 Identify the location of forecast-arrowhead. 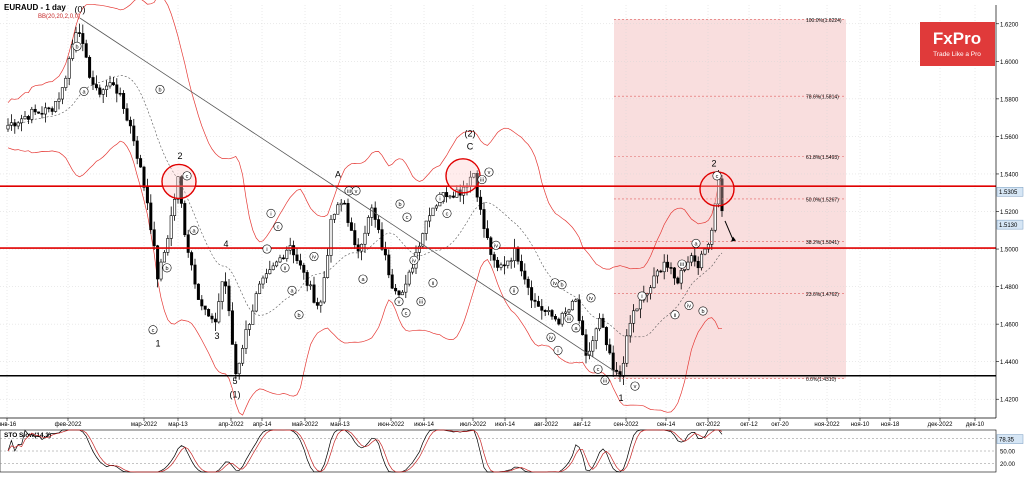
(733, 239).